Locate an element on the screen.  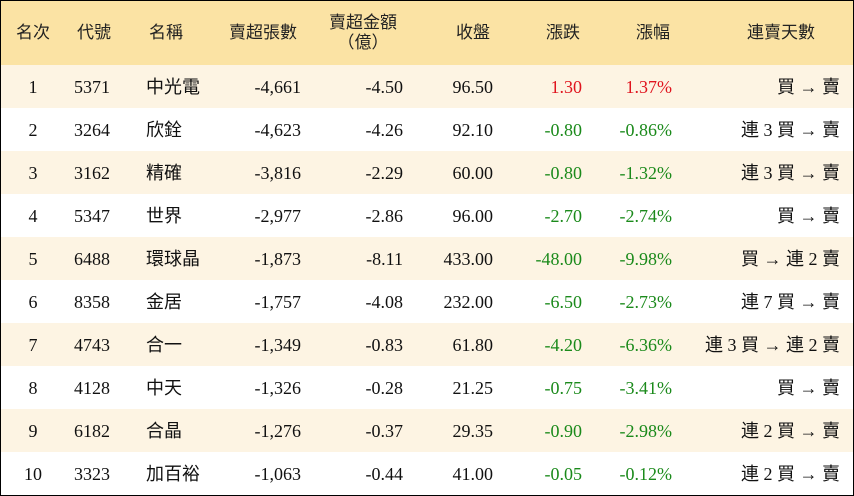
table-cell: 92.10 is located at coordinates (473, 130).